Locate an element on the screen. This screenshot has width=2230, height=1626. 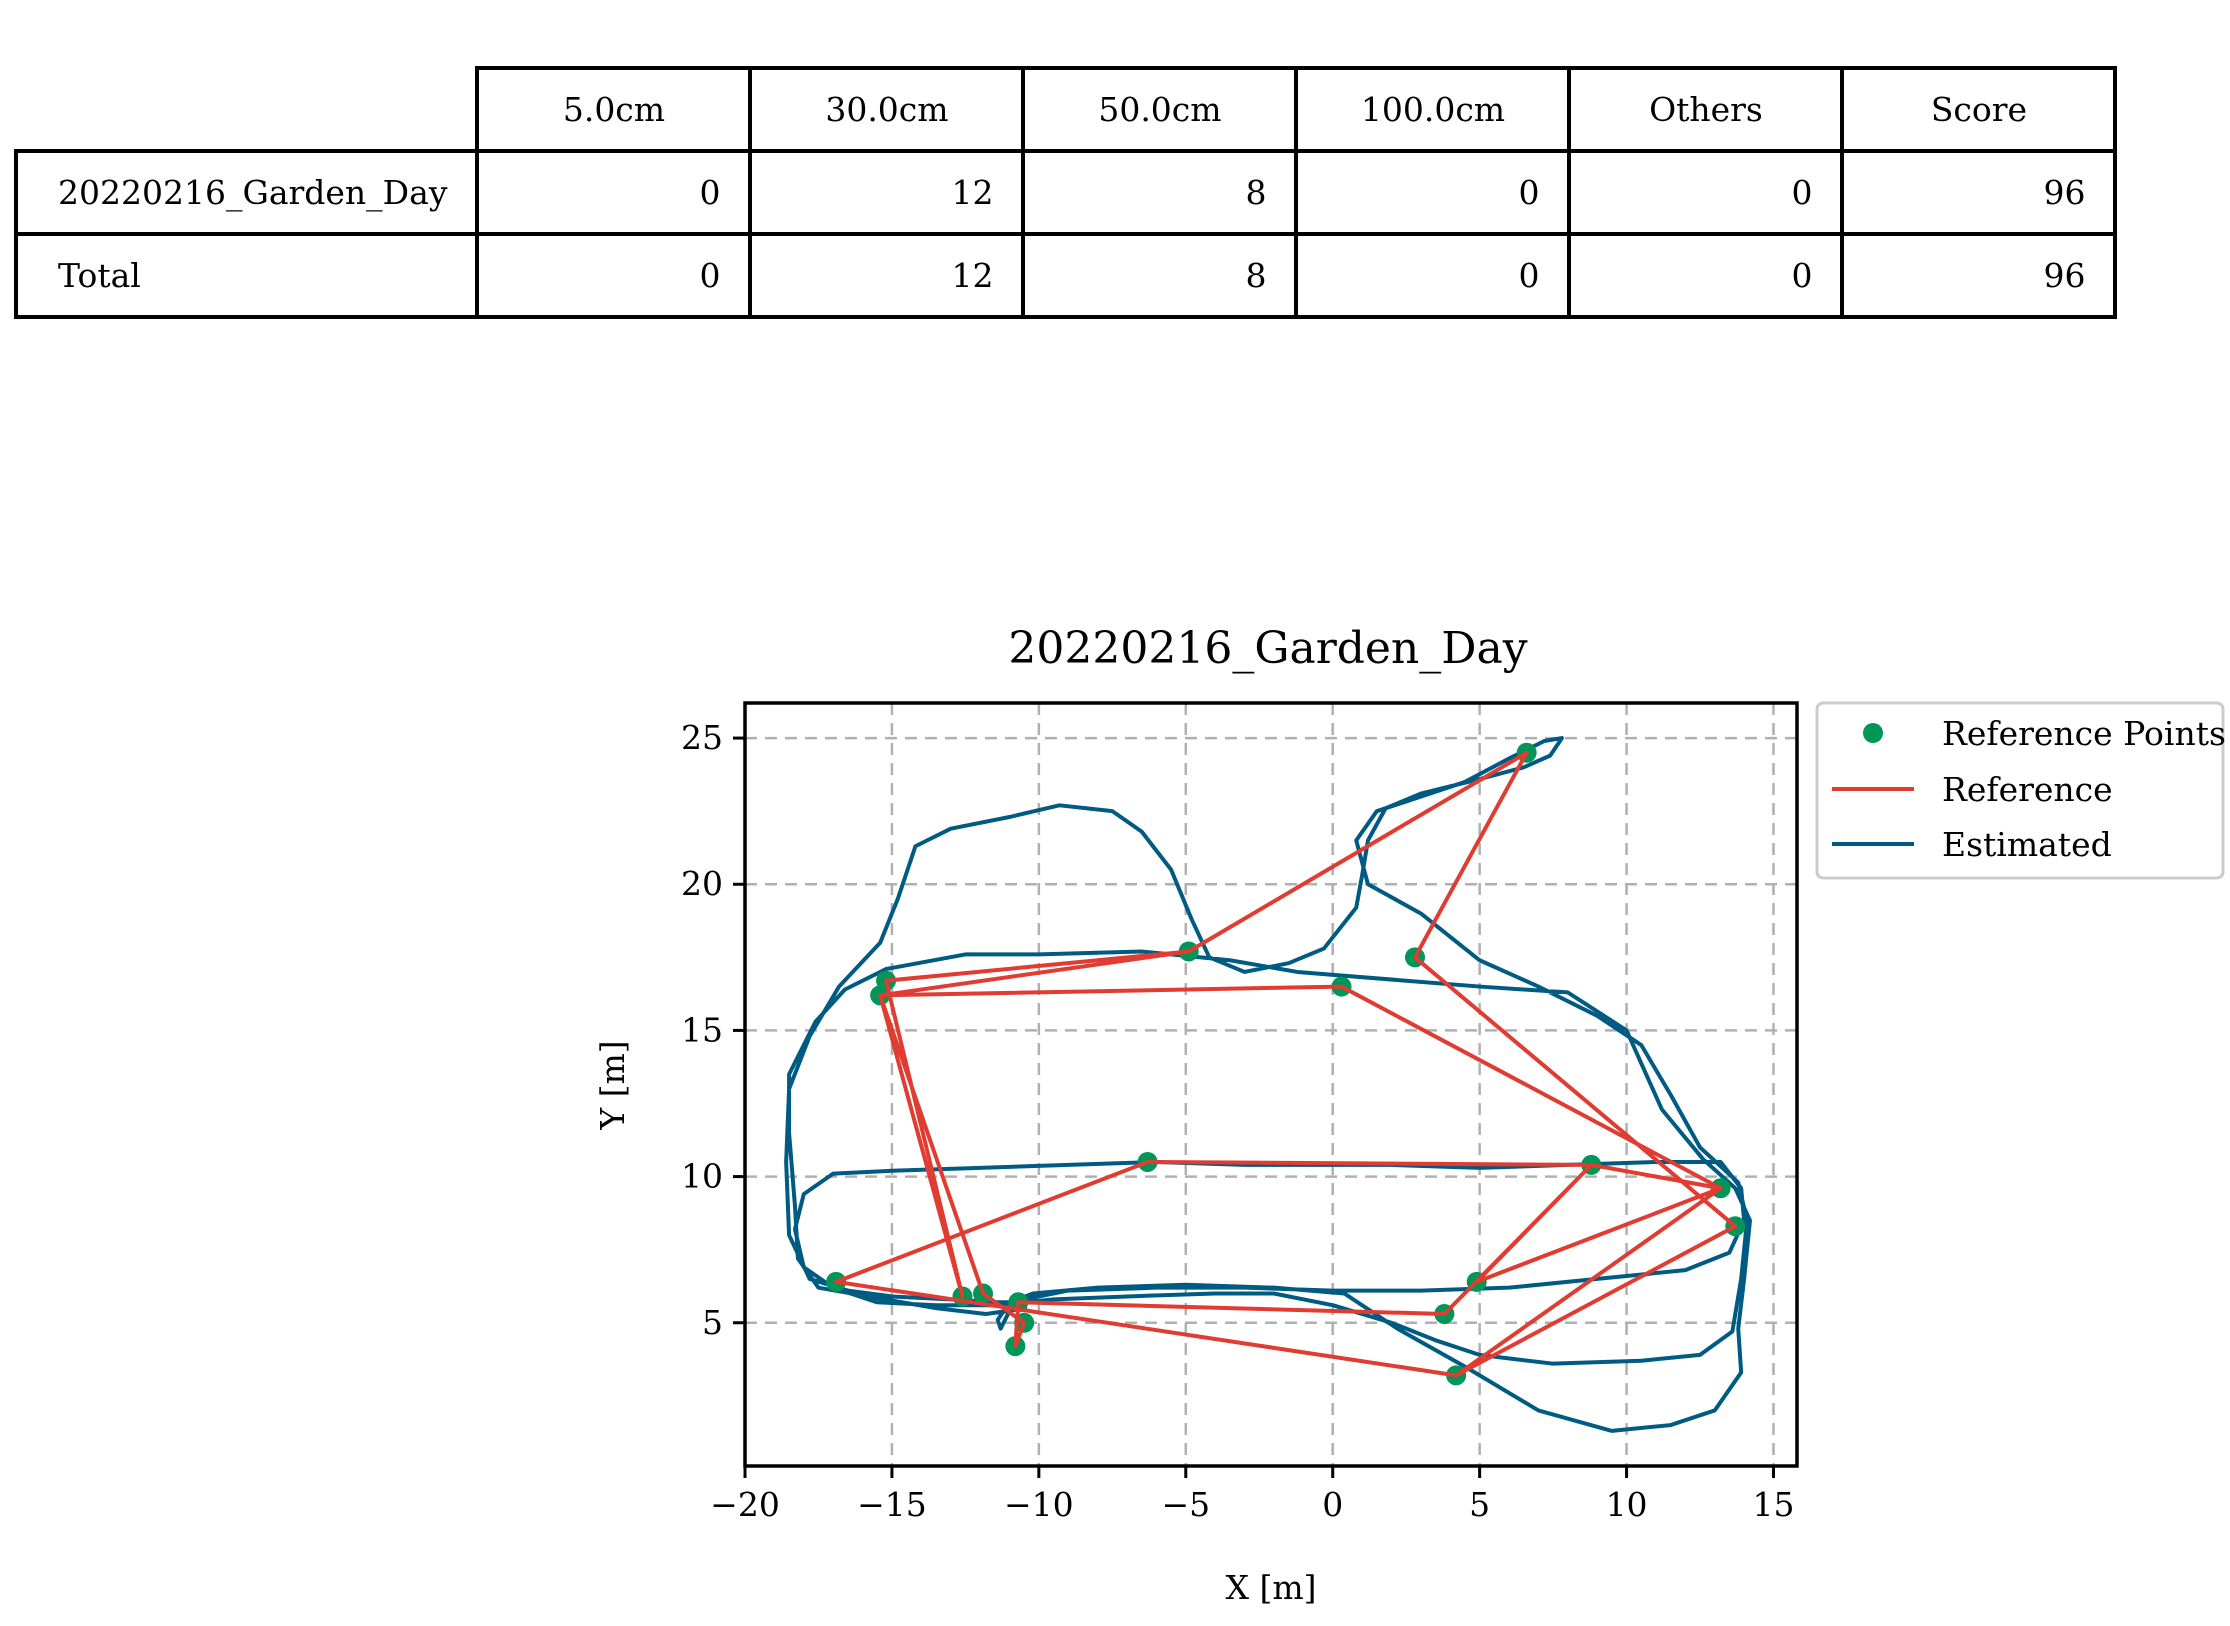
legend-label-estimated: Estimated is located at coordinates (2027, 844).